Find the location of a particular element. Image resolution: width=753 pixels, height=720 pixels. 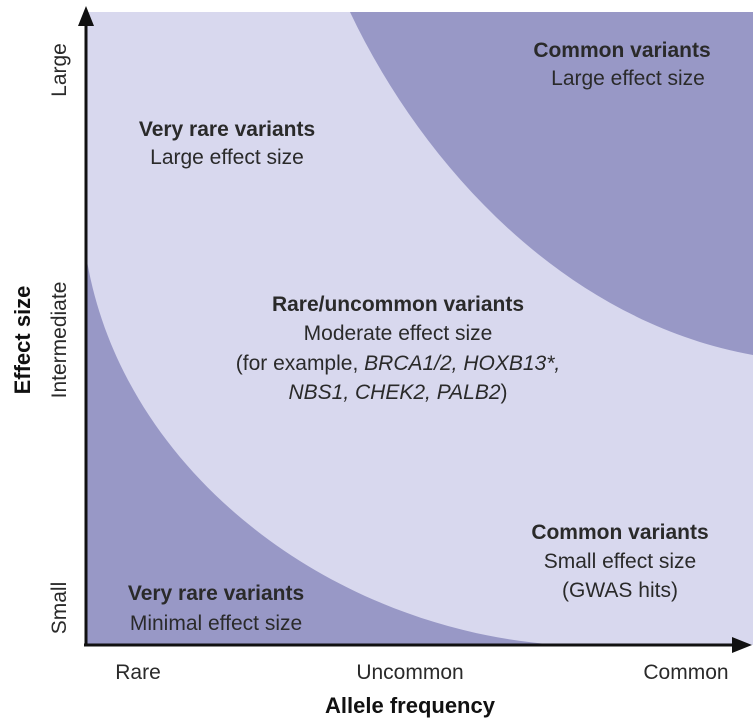

y-tick-large: Large is located at coordinates (59, 70).